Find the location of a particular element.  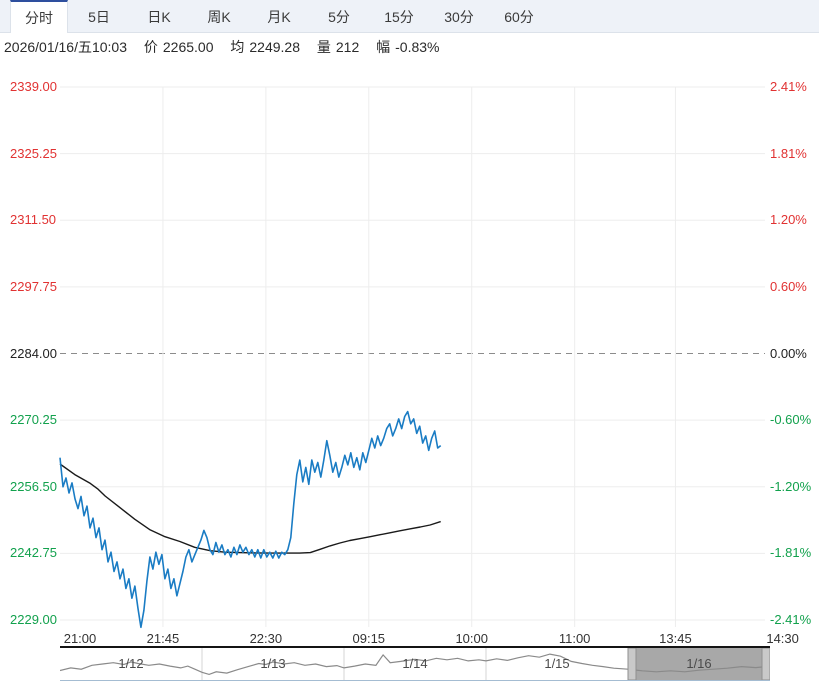

timeframe-tabbar: 分时 5日 日K 周K 月K 5分 15分 30分 60分 is located at coordinates (409, 16).